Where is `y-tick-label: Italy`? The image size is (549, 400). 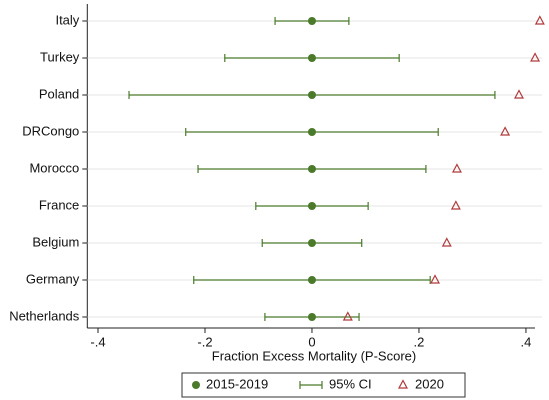 y-tick-label: Italy is located at coordinates (67, 19).